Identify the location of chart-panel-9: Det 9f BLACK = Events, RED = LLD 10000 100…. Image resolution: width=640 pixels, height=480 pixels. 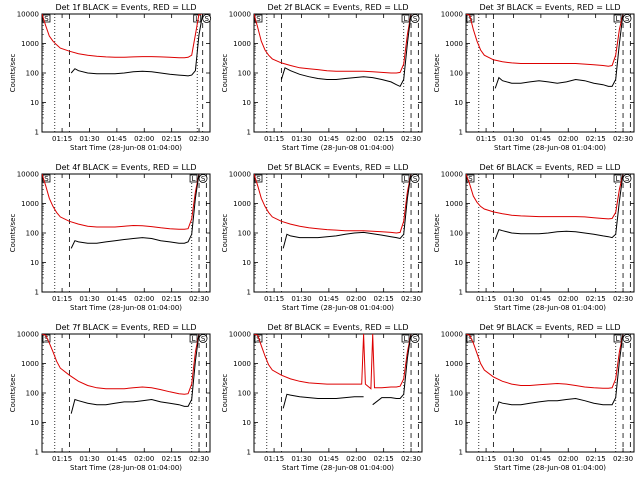
(534, 397).